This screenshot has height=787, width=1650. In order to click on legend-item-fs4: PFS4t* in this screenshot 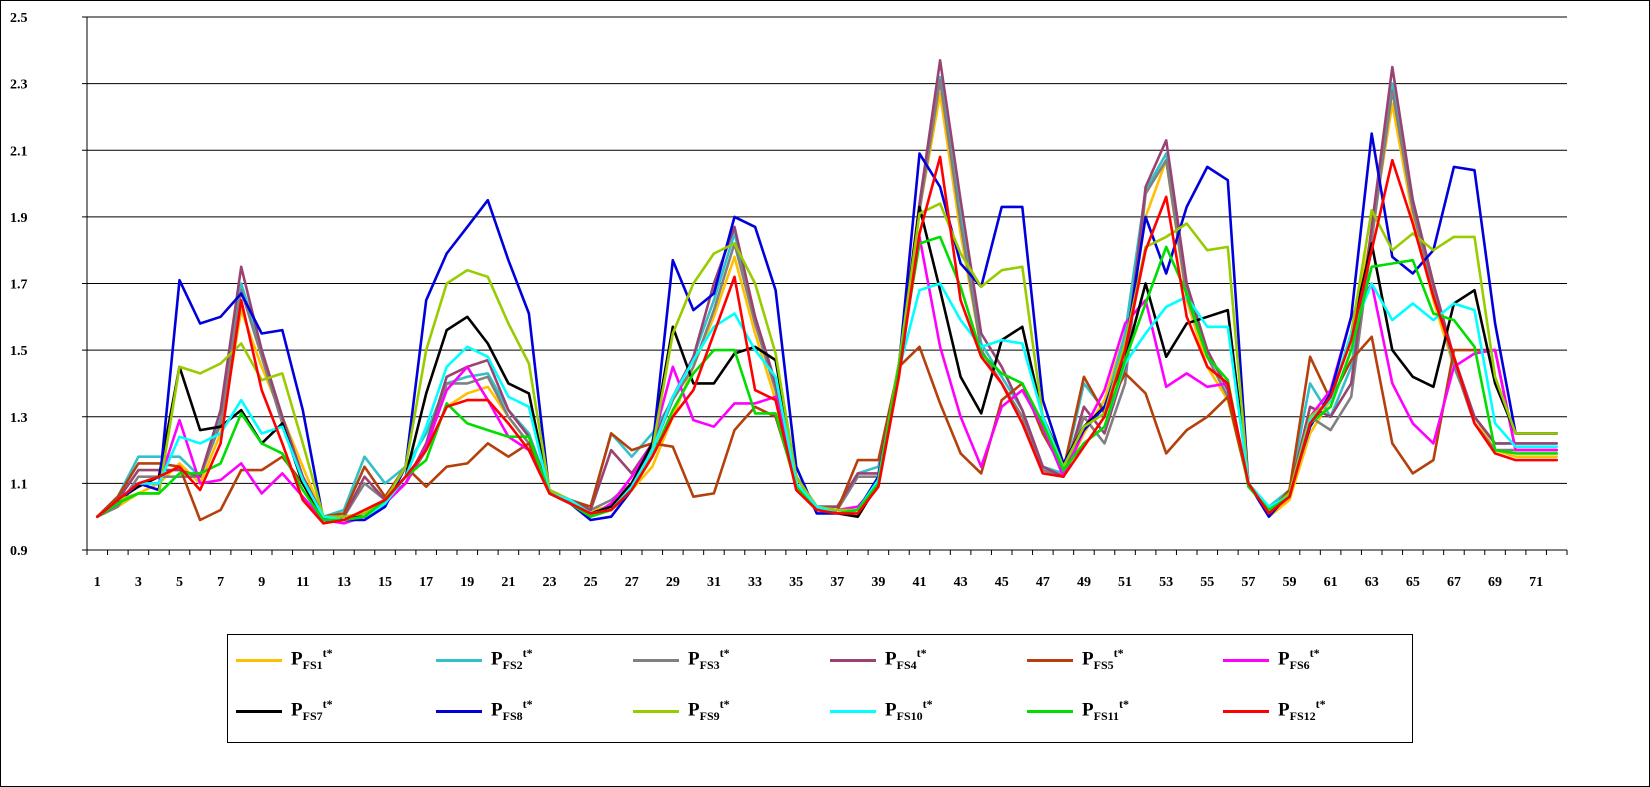, I will do `click(878, 659)`.